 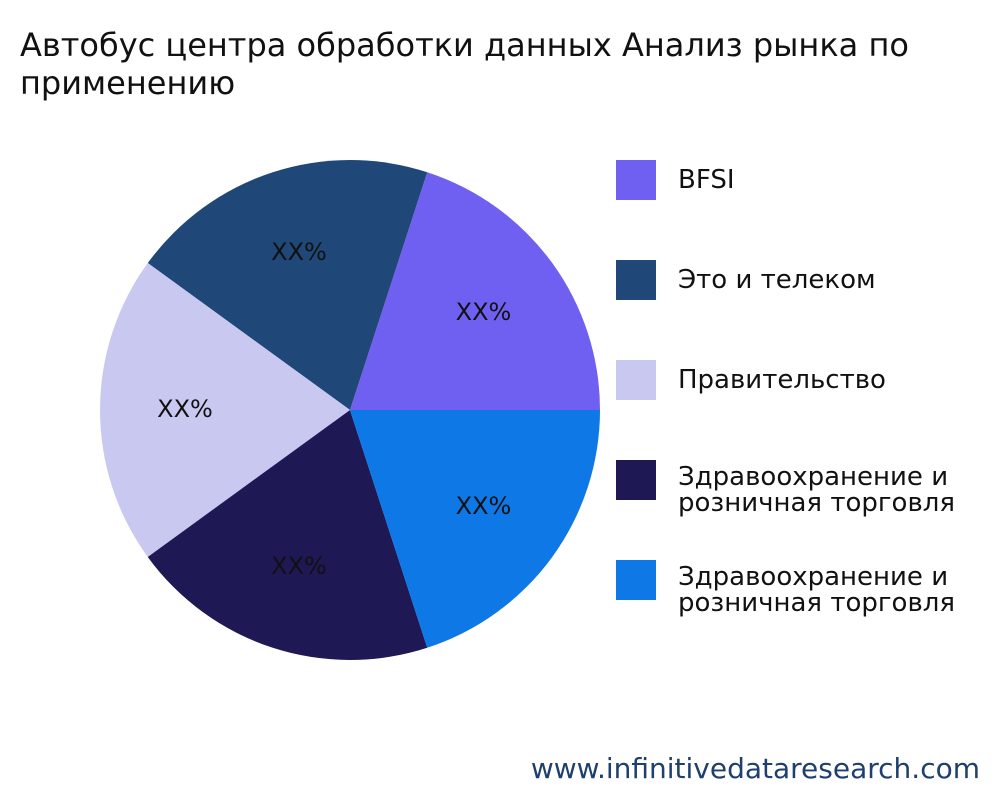 What do you see at coordinates (755, 768) in the screenshot?
I see `watermark-link: www.infinitivedataresearch.com` at bounding box center [755, 768].